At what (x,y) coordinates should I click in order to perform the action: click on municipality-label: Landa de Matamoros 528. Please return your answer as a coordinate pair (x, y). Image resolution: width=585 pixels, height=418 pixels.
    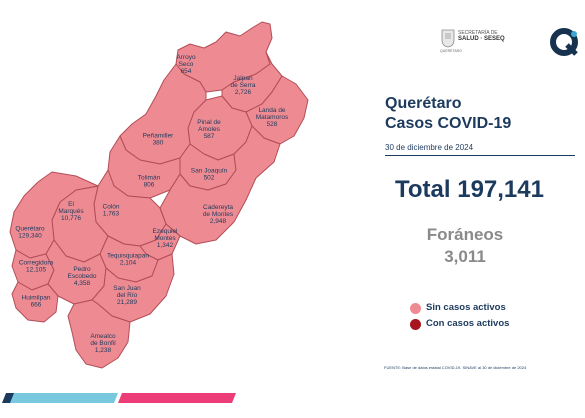
    Looking at the image, I should click on (272, 117).